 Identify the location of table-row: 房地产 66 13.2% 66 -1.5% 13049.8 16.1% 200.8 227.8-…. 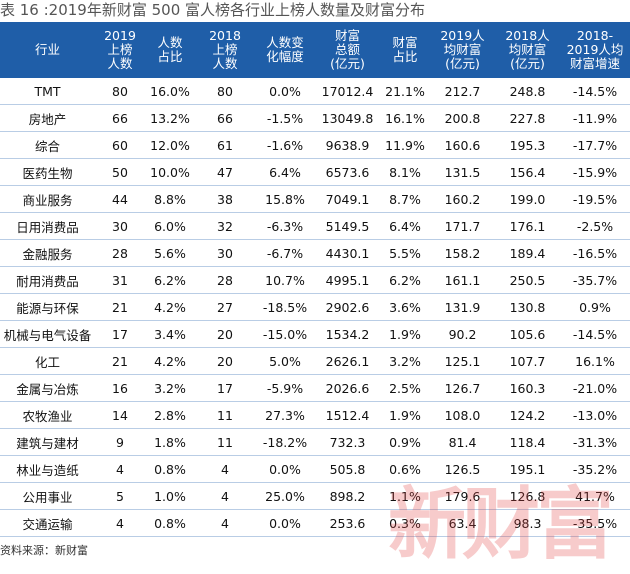
(315, 118).